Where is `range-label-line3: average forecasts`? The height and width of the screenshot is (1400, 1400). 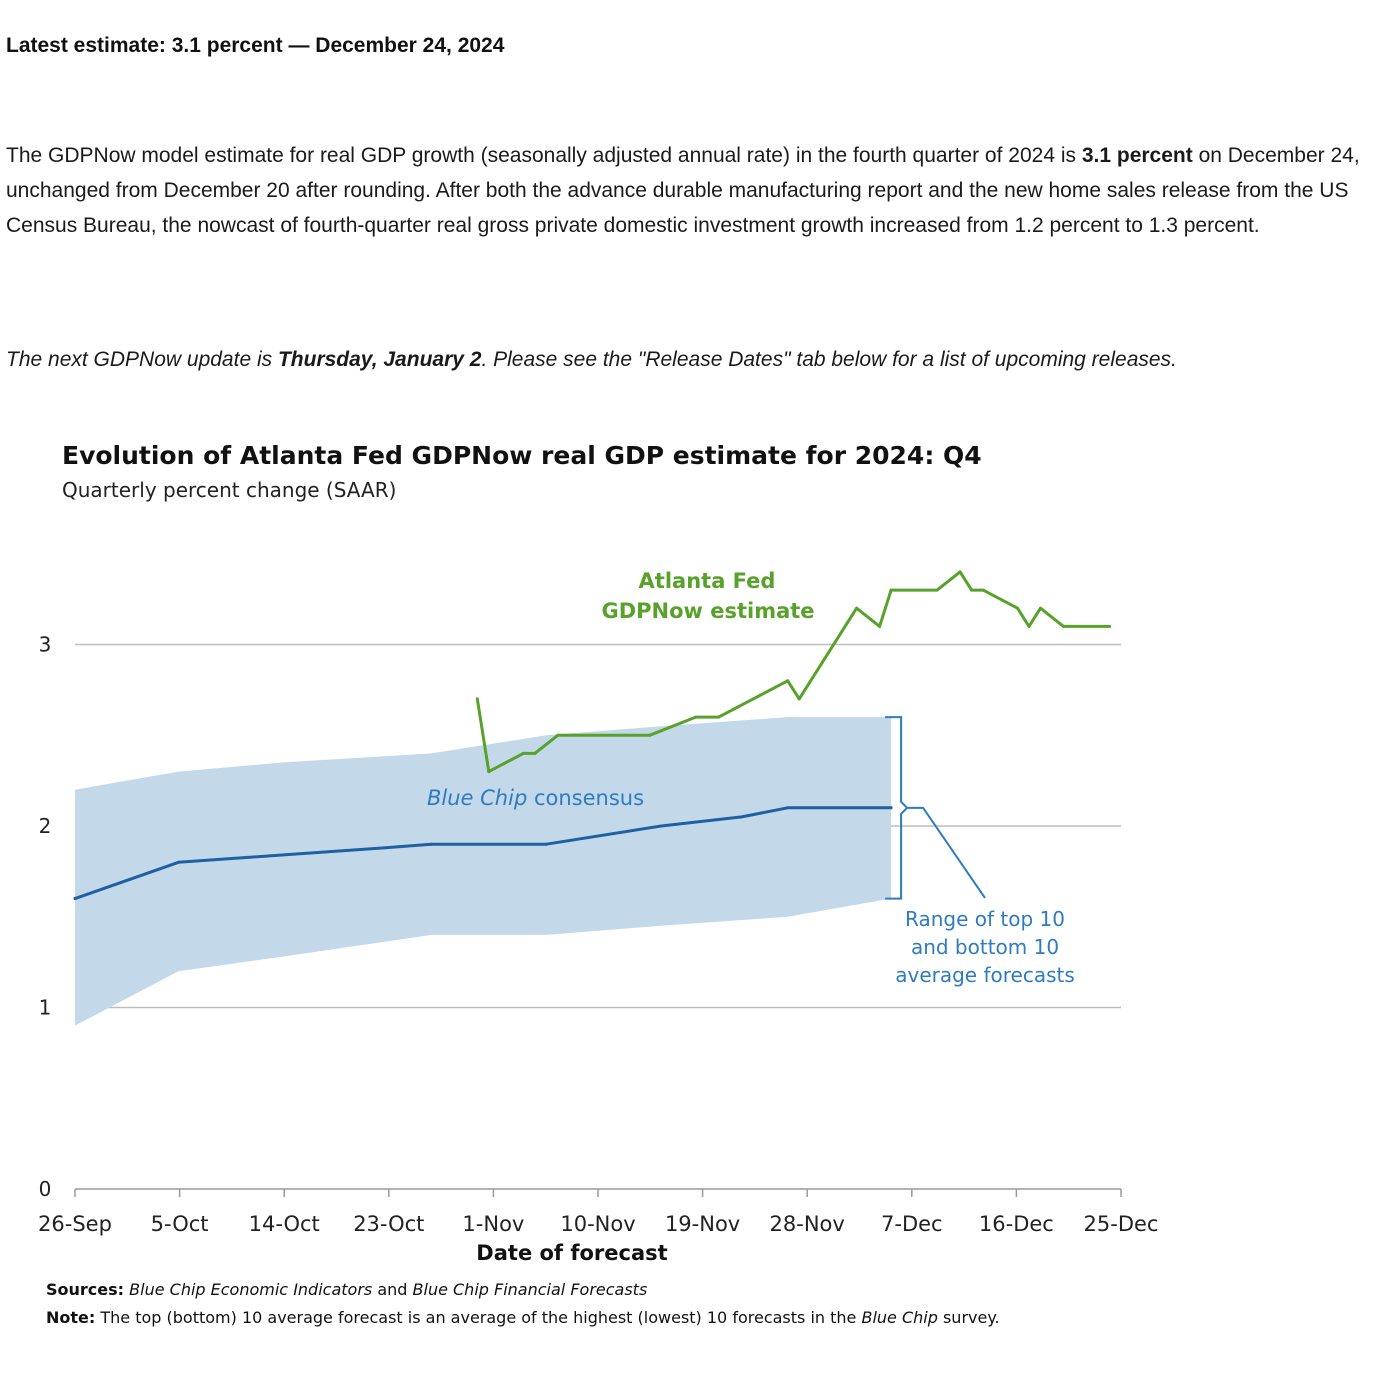
range-label-line3: average forecasts is located at coordinates (985, 975).